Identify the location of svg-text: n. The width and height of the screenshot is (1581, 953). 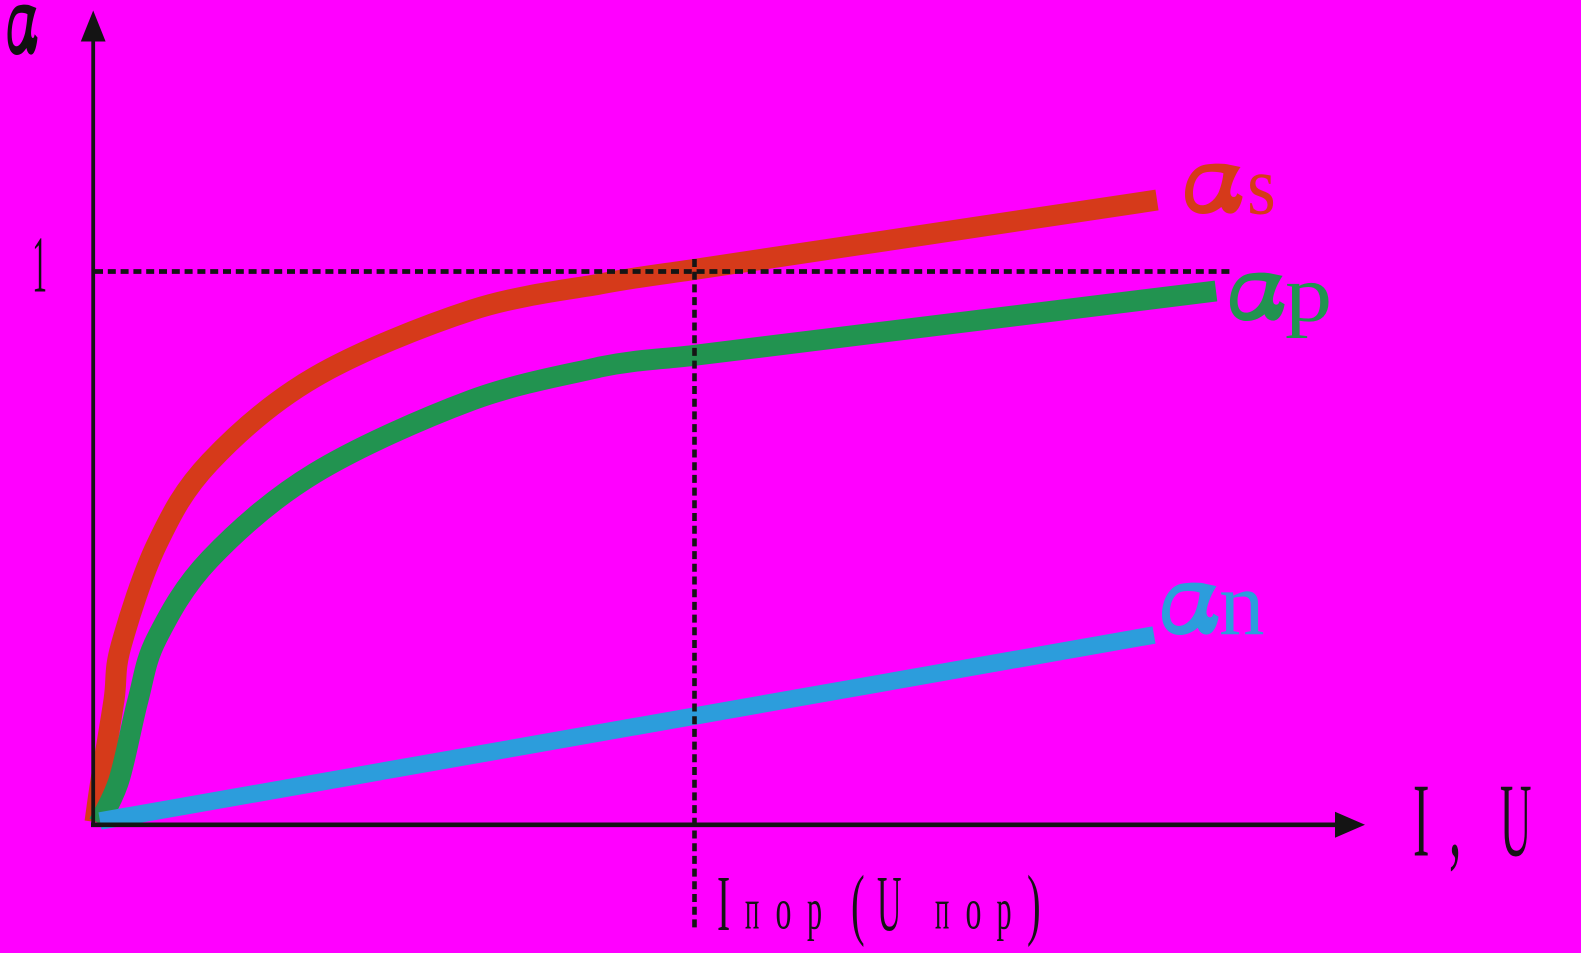
(1242, 604).